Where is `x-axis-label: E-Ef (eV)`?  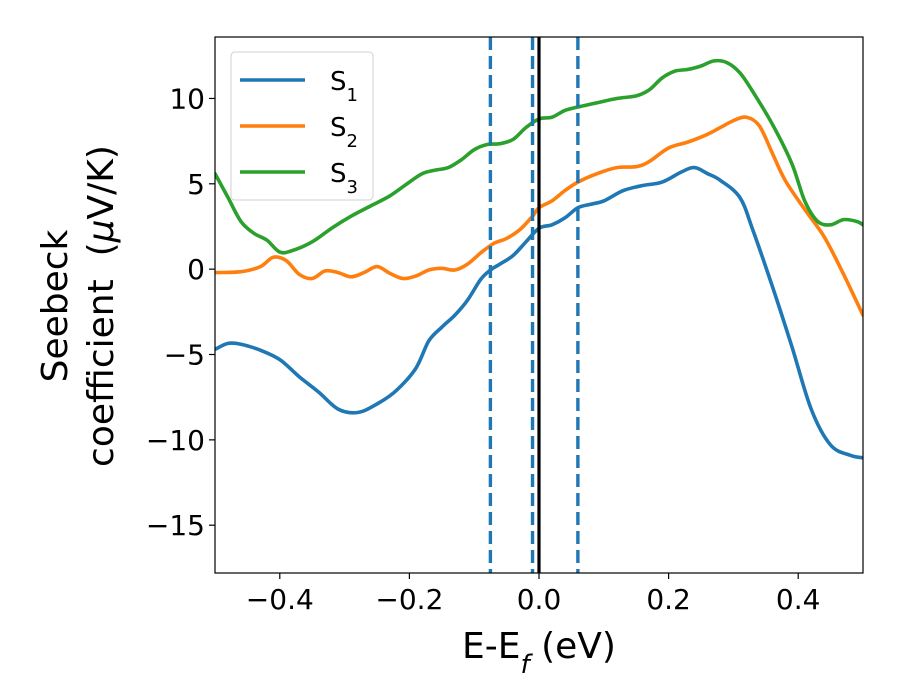
x-axis-label: E-Ef (eV) is located at coordinates (539, 653).